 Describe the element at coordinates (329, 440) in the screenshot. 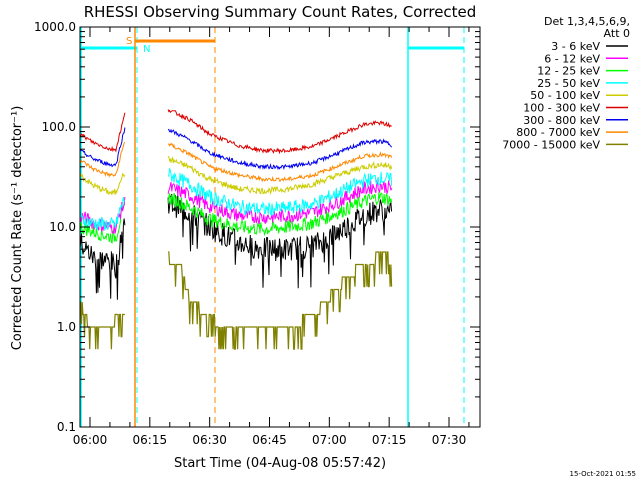

I see `x-tick-label: 07:00` at that location.